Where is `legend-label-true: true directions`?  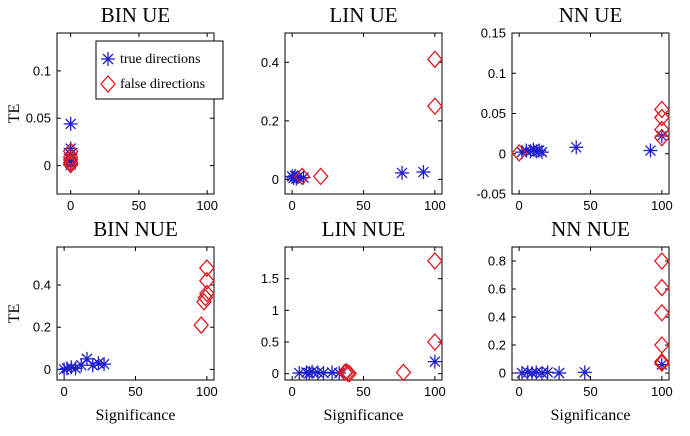
legend-label-true: true directions is located at coordinates (160, 59).